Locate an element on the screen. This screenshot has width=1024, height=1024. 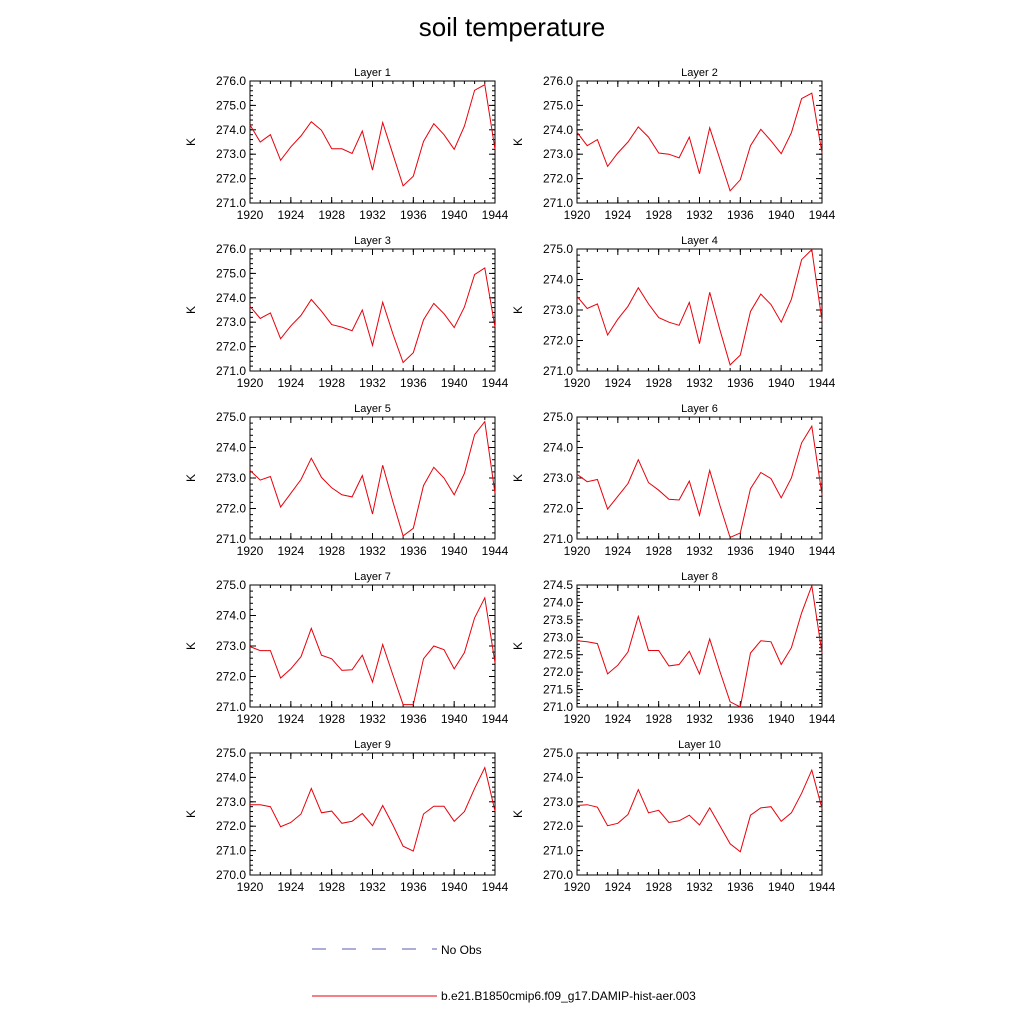
panel-title: Layer 6 is located at coordinates (699, 409).